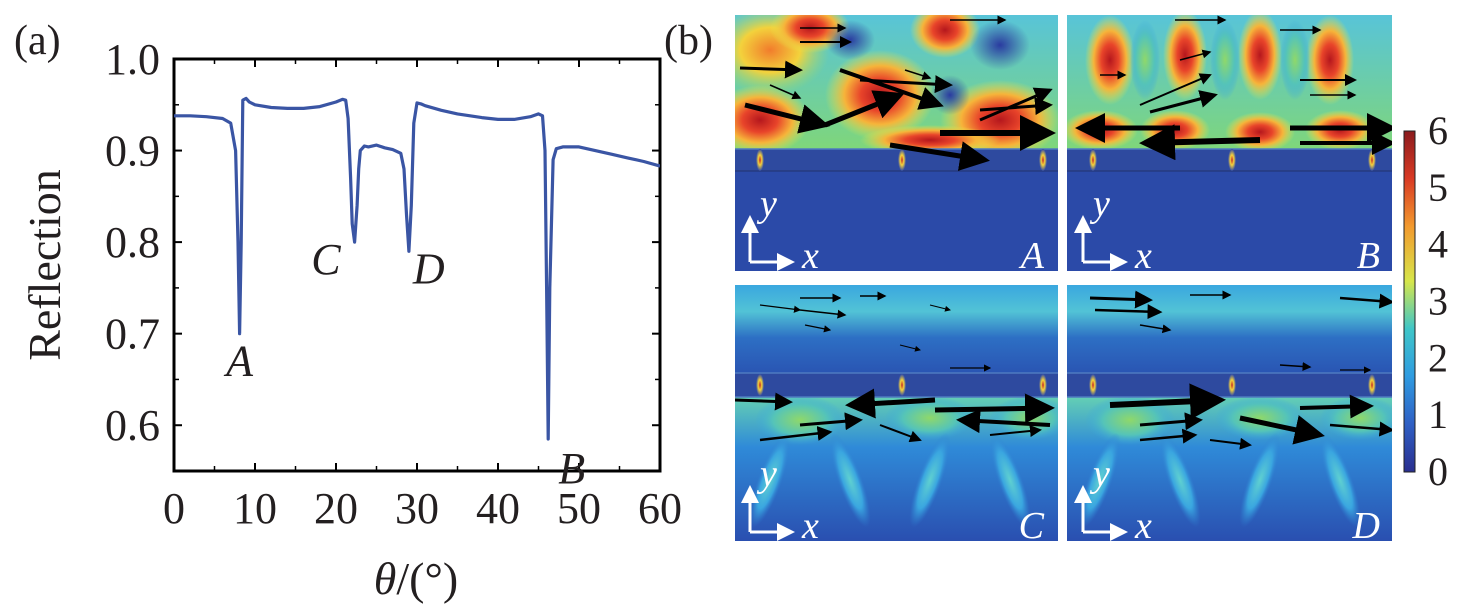  I want to click on field-panel-B-label: B, so click(1368, 256).